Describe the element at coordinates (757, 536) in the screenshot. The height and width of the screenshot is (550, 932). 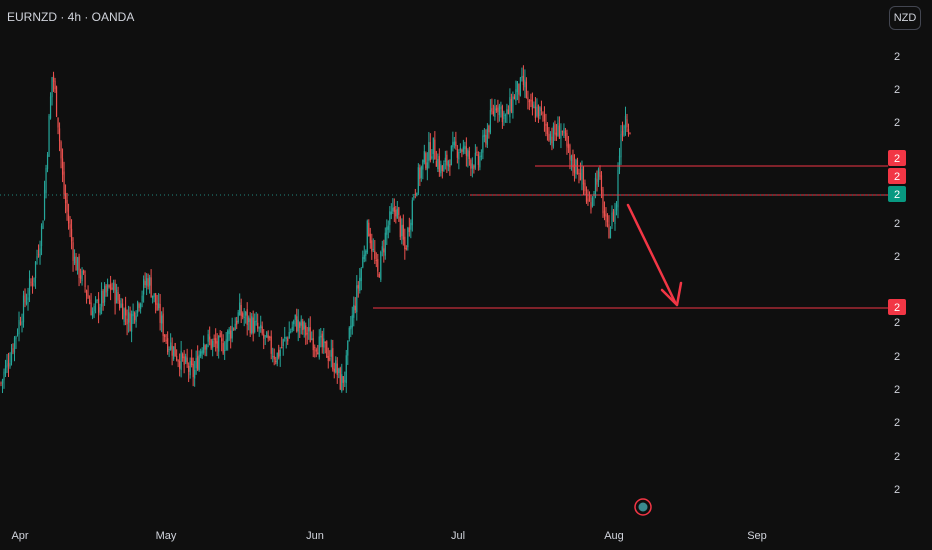
I see `x-tick-label: Sep` at that location.